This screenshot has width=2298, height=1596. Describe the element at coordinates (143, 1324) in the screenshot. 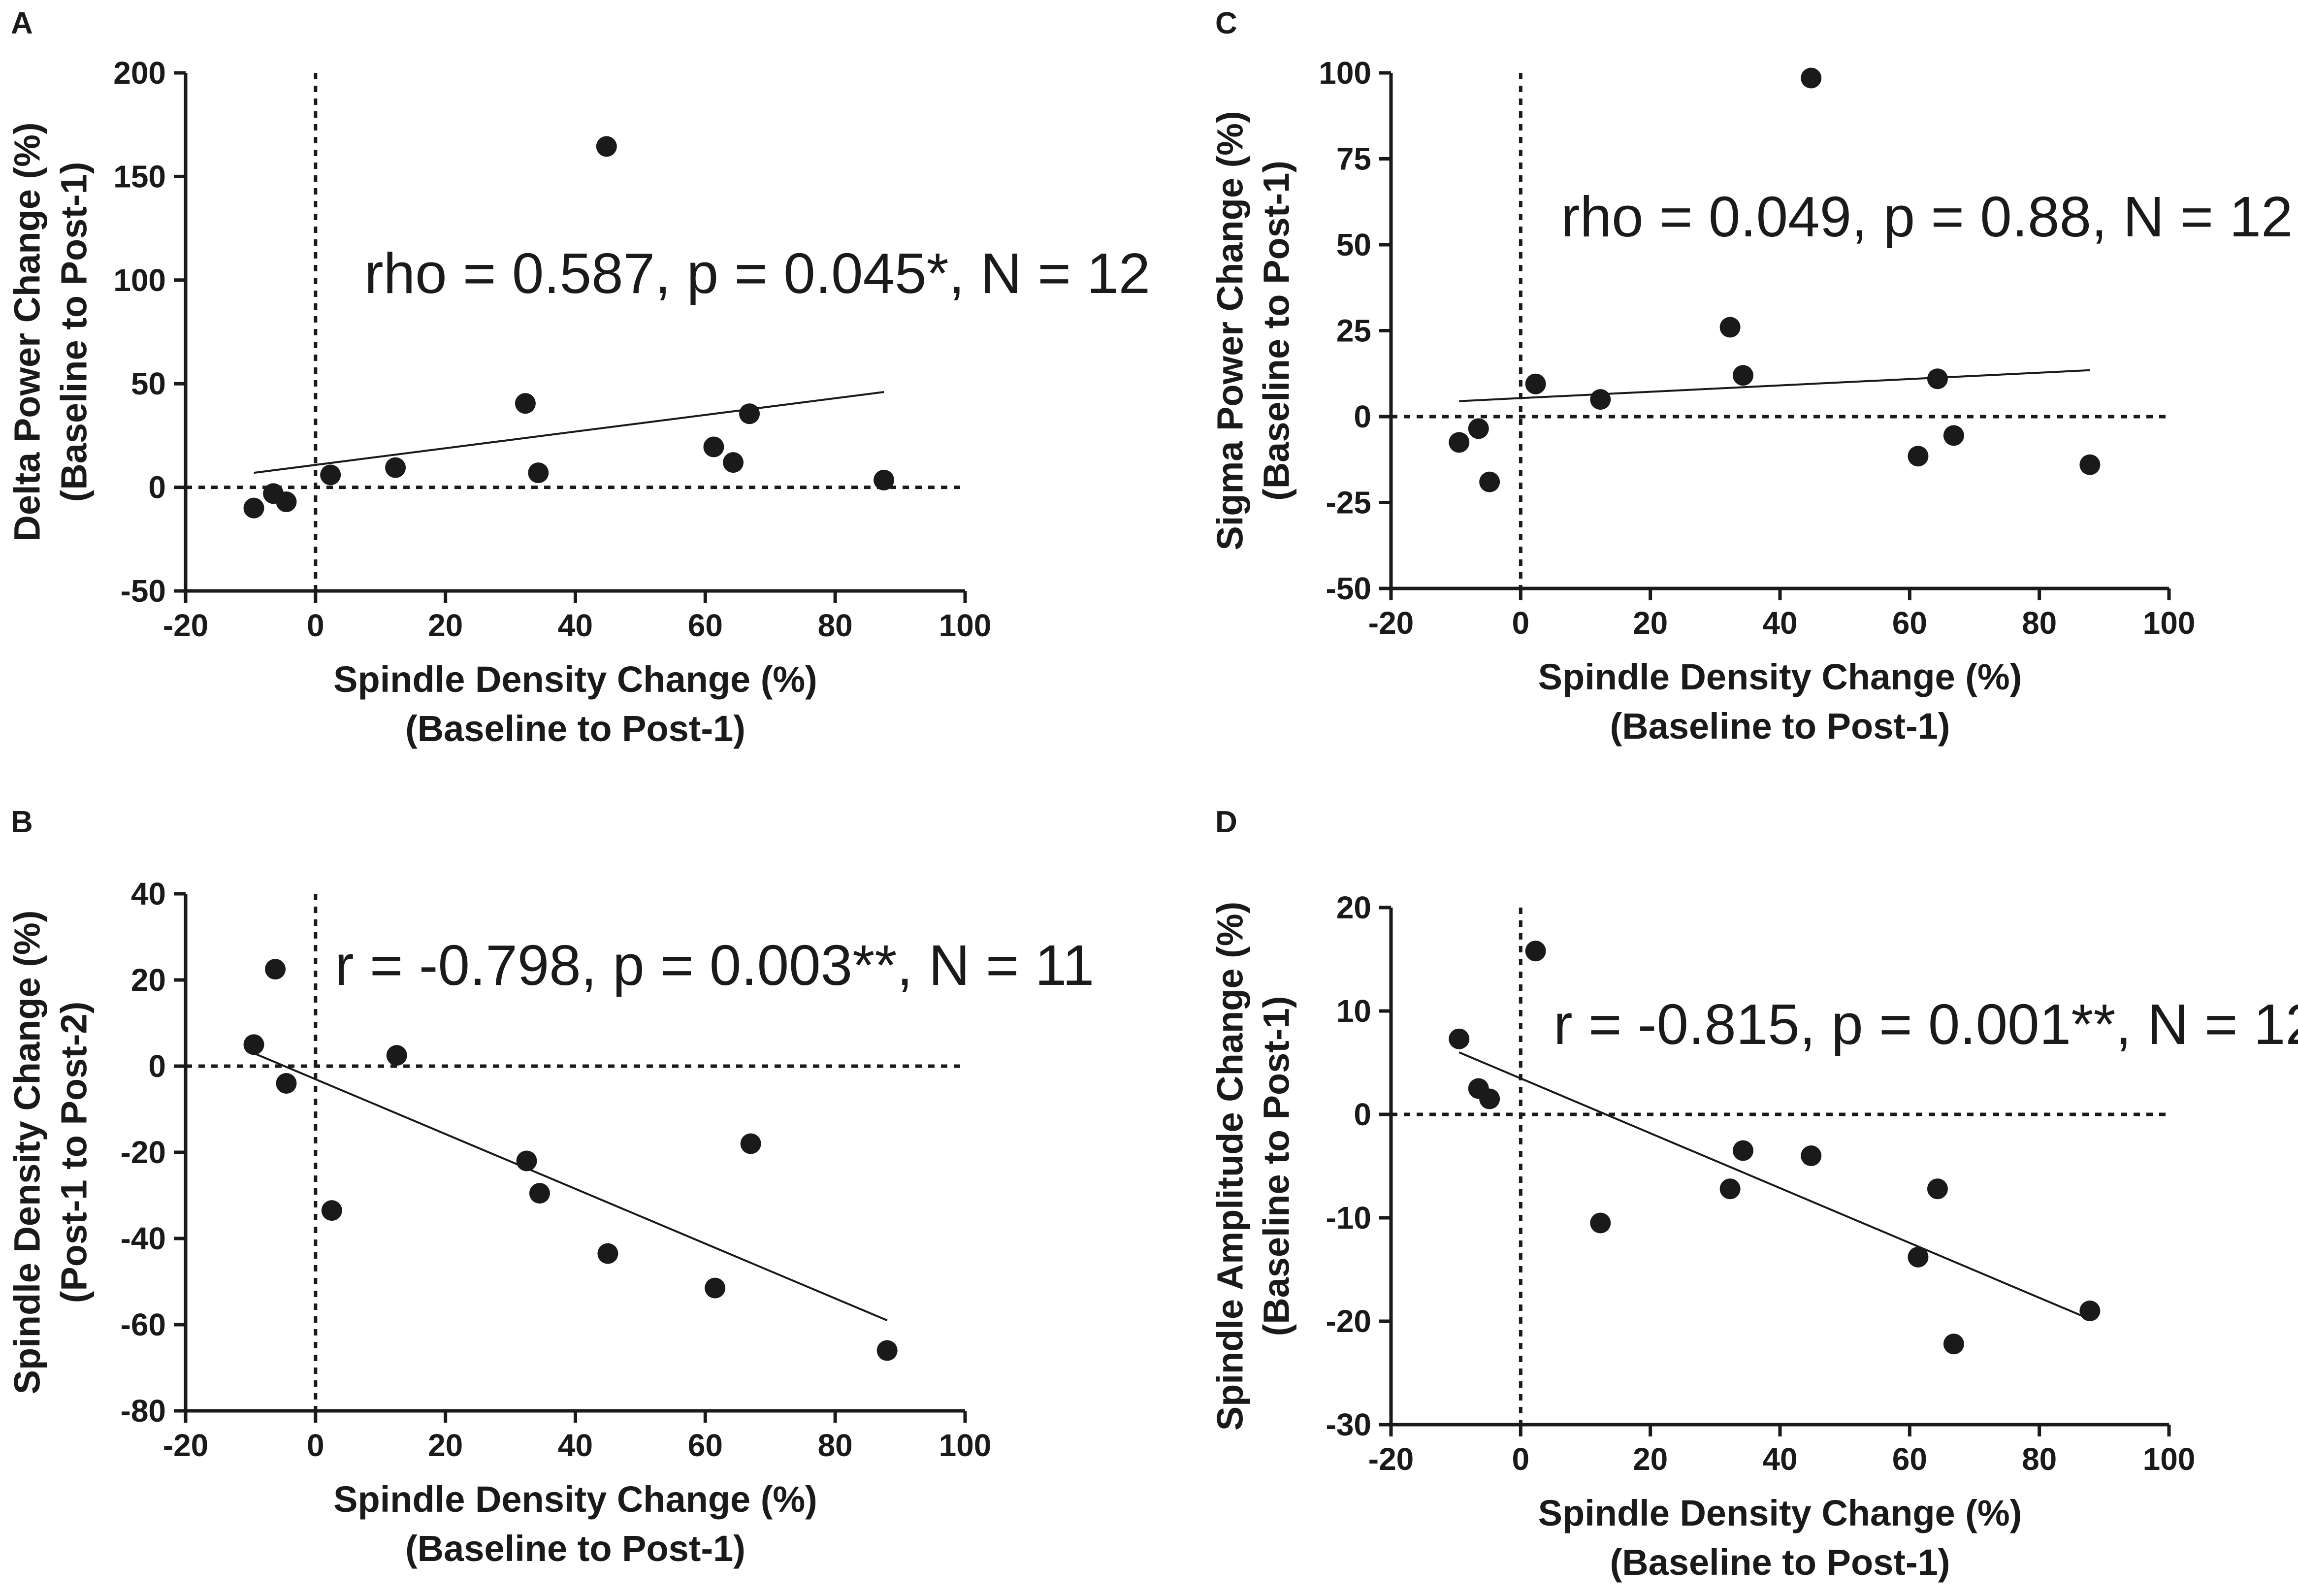

I see `y-tick-label: -60` at that location.